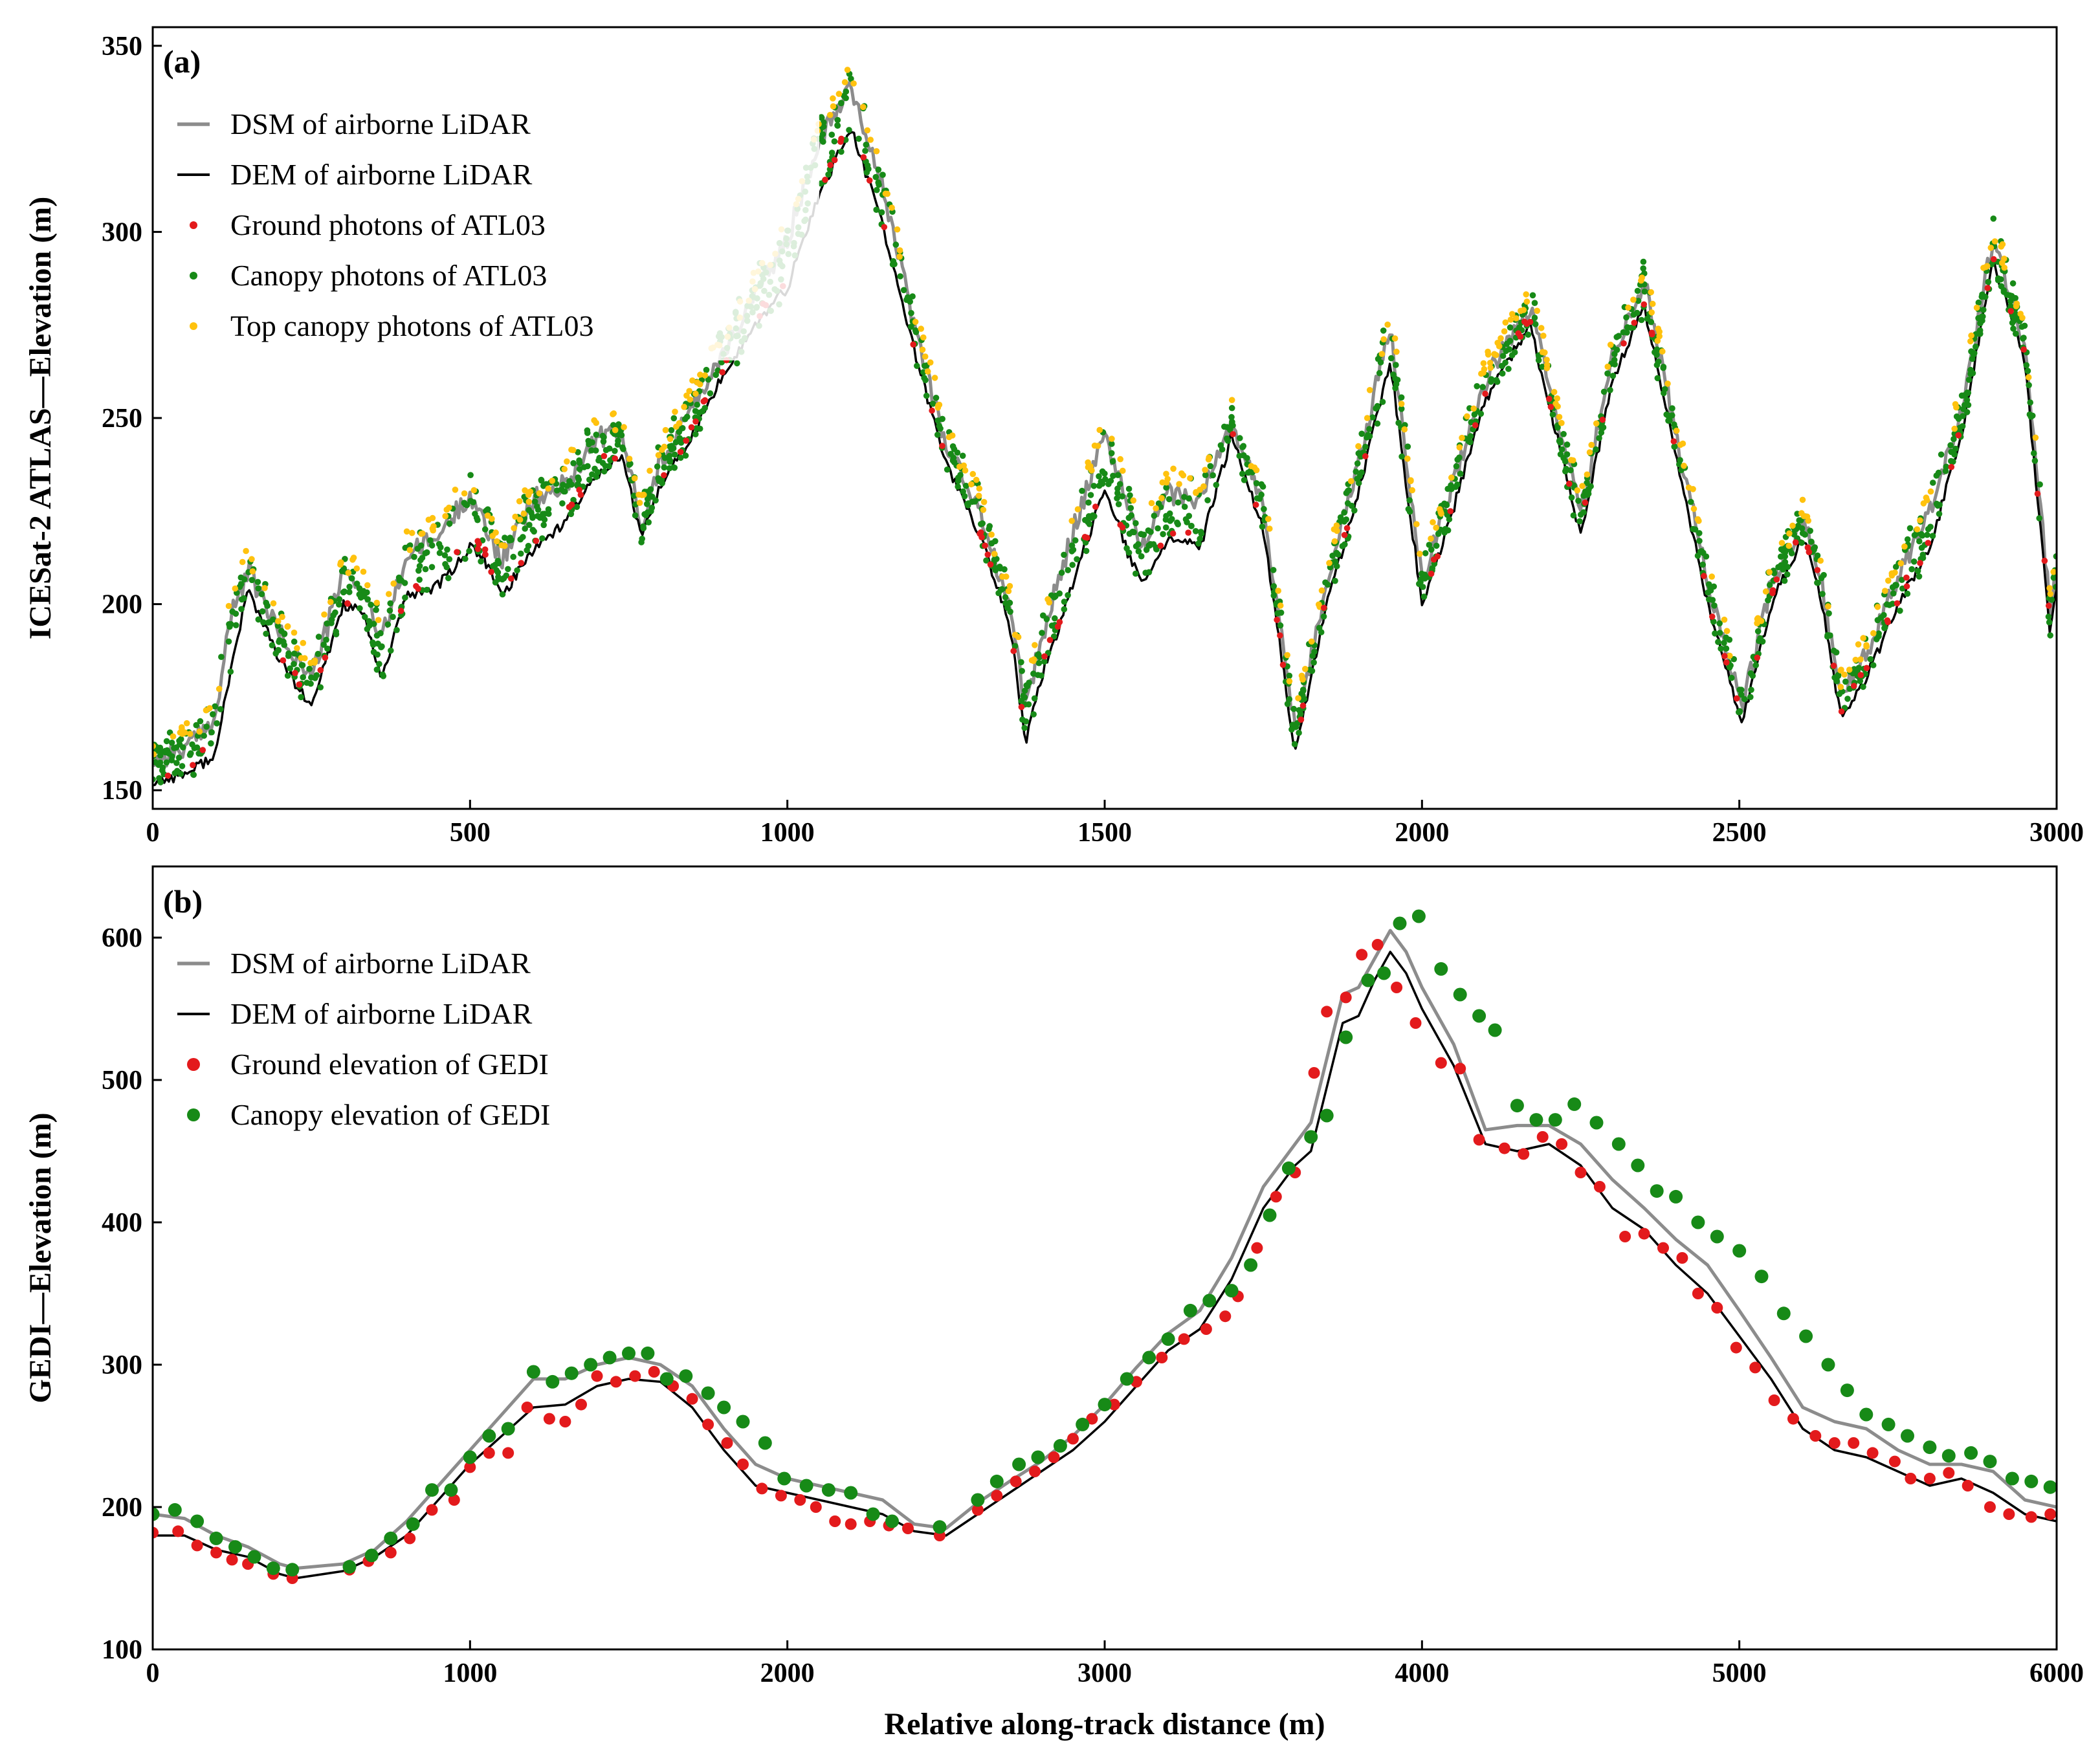  I want to click on legend-dot-marker, so click(193, 225).